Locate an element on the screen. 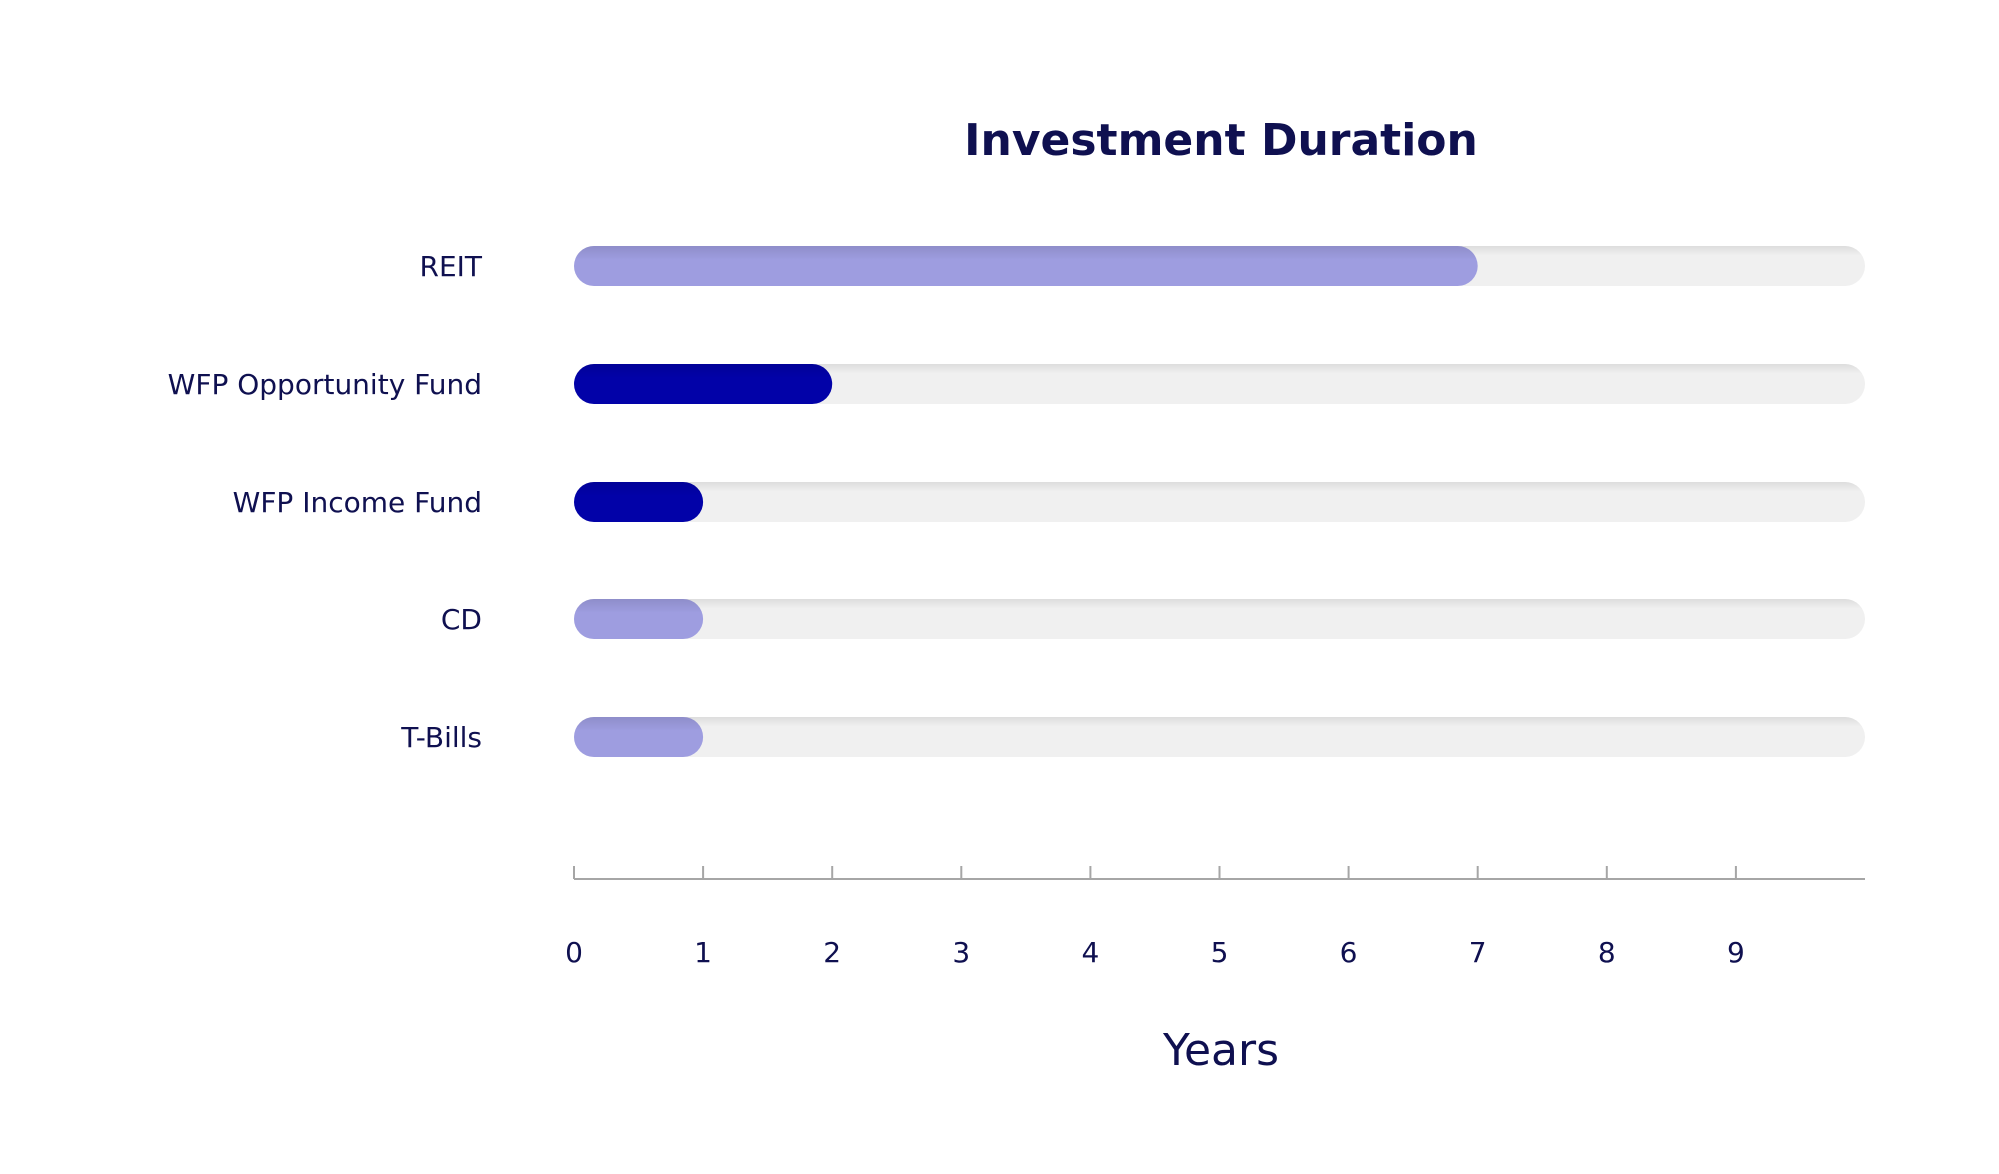 Image resolution: width=1999 pixels, height=1174 pixels. x-tick-label-5: 5 is located at coordinates (1220, 952).